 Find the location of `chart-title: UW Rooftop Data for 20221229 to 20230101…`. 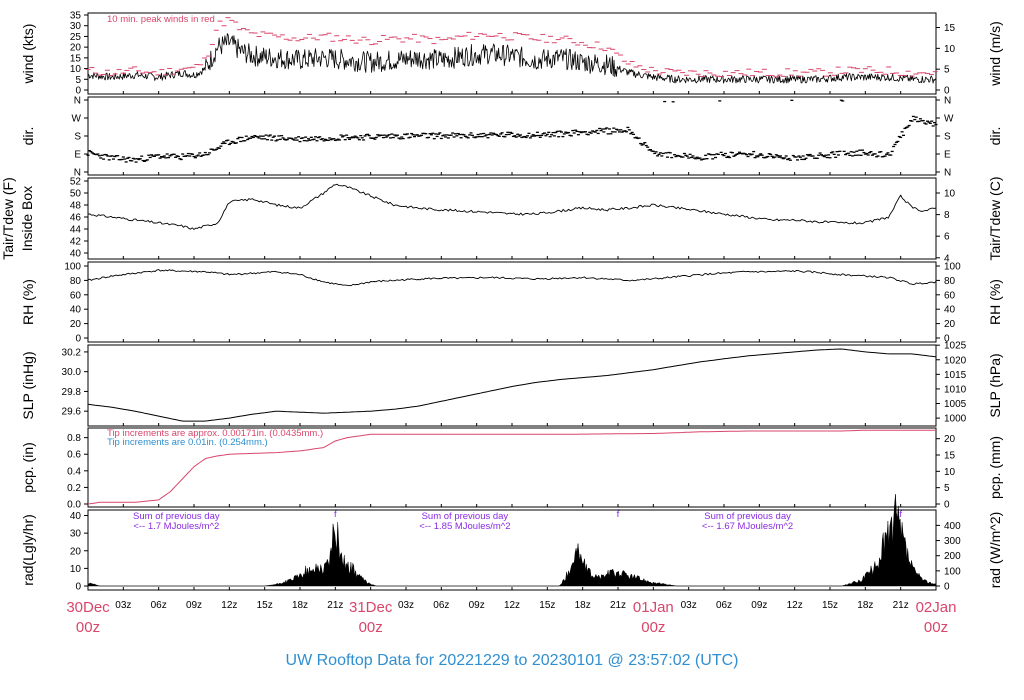

chart-title: UW Rooftop Data for 20221229 to 20230101… is located at coordinates (512, 660).